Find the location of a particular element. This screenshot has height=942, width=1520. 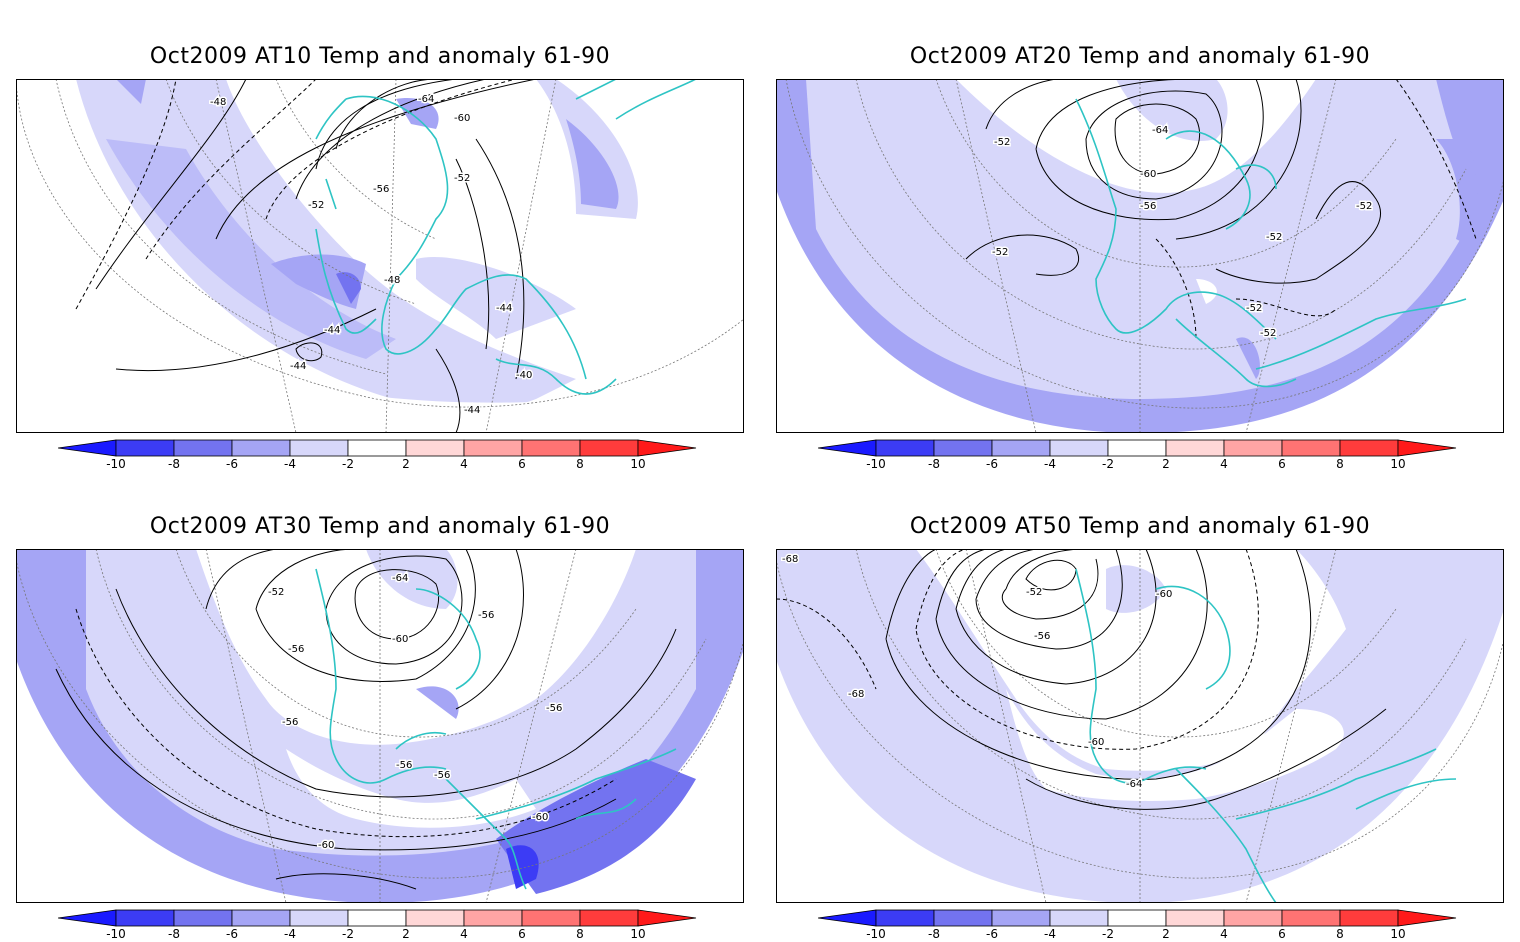

colorbar-3: -10 -8 -6 -4 -2 2 4 6 8 10 is located at coordinates (377, 925).